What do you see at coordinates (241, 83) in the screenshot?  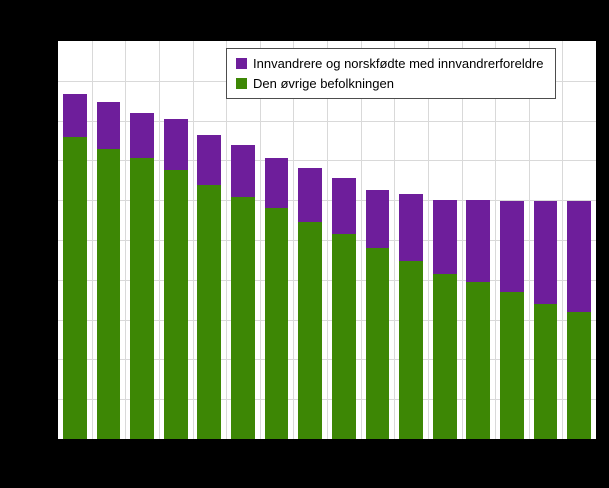 I see `legend-swatch-green-icon` at bounding box center [241, 83].